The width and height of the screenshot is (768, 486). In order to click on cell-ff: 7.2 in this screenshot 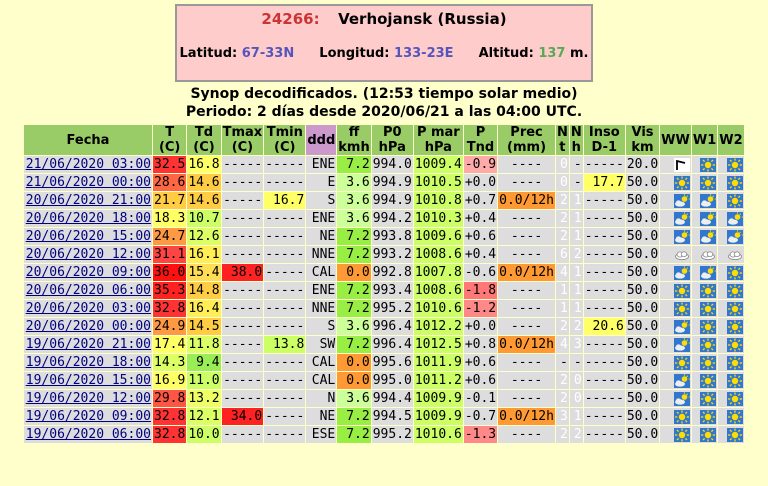, I will do `click(354, 416)`.